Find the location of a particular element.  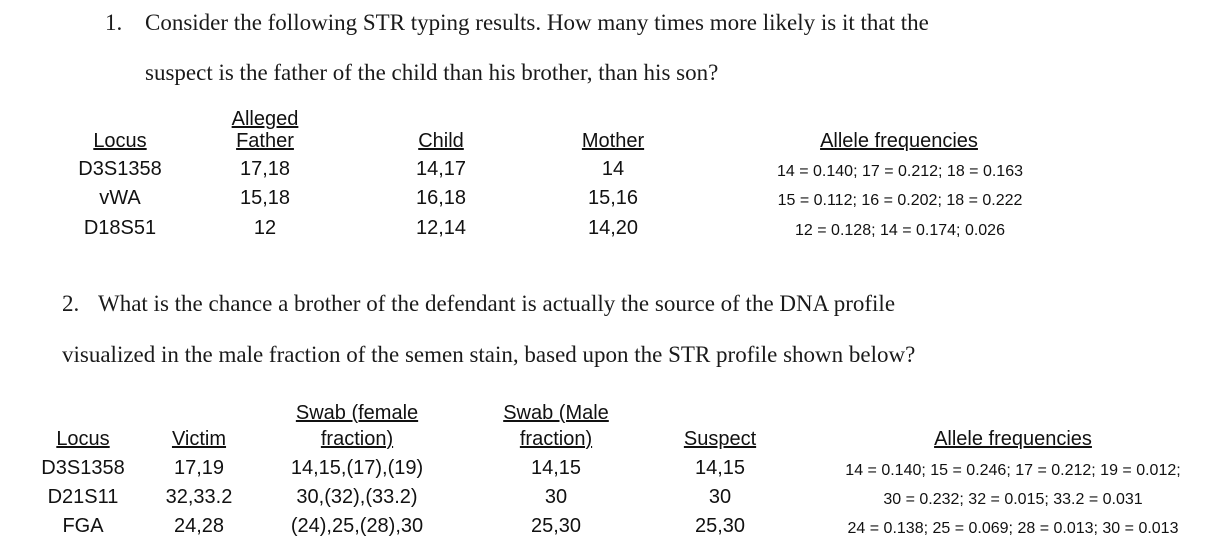

q1-row3-mother: 14,20 is located at coordinates (613, 228).